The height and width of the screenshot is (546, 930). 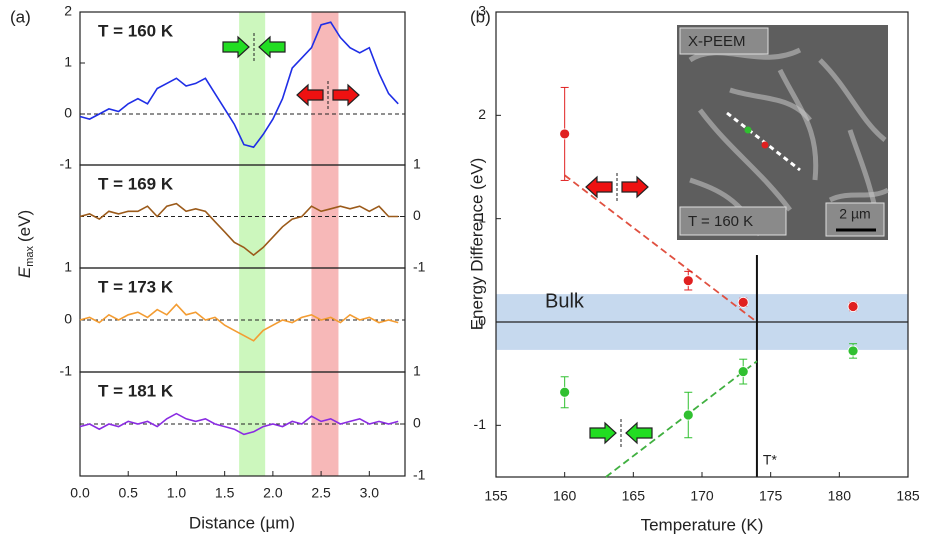 I want to click on inset: X-PEEM T = 160 K 2 µm, so click(x=783, y=132).